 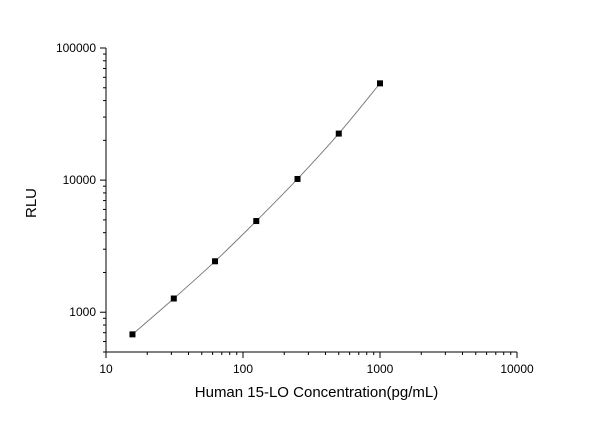 What do you see at coordinates (380, 369) in the screenshot?
I see `x-tick-label: 1000` at bounding box center [380, 369].